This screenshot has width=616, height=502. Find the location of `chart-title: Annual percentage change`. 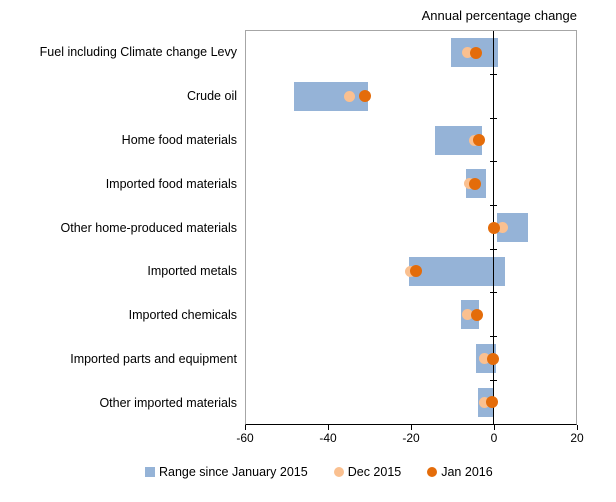

chart-title: Annual percentage change is located at coordinates (499, 15).